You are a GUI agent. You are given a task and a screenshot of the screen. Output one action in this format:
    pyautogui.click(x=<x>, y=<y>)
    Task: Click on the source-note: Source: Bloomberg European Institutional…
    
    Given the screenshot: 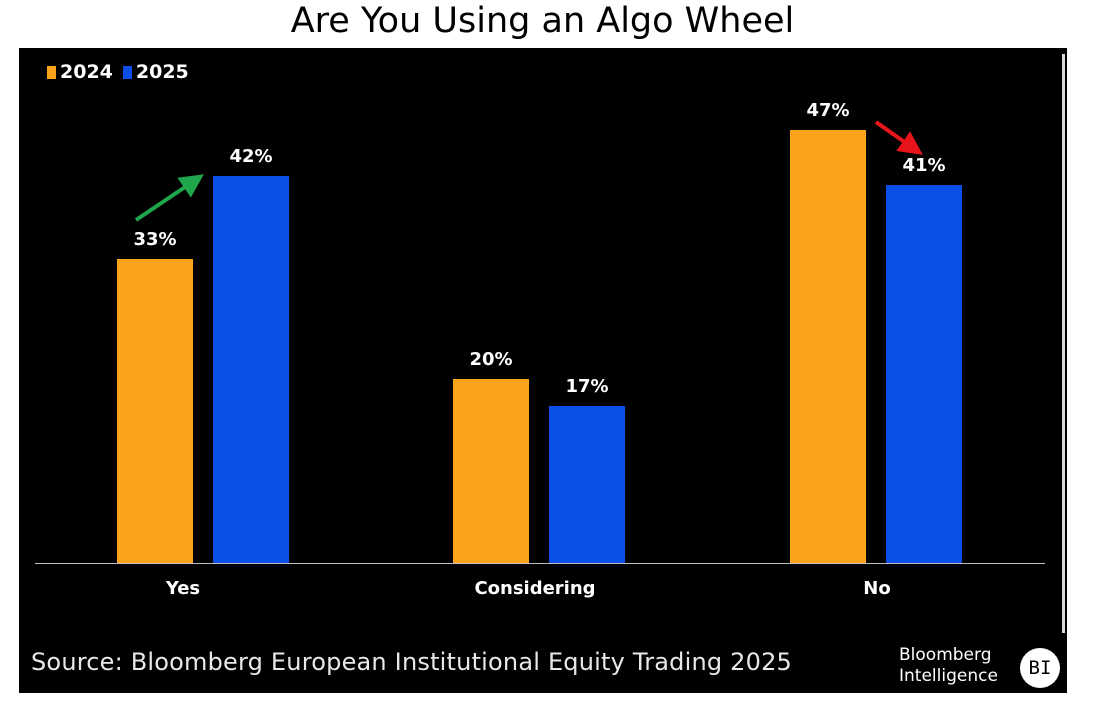 What is the action you would take?
    pyautogui.click(x=412, y=662)
    